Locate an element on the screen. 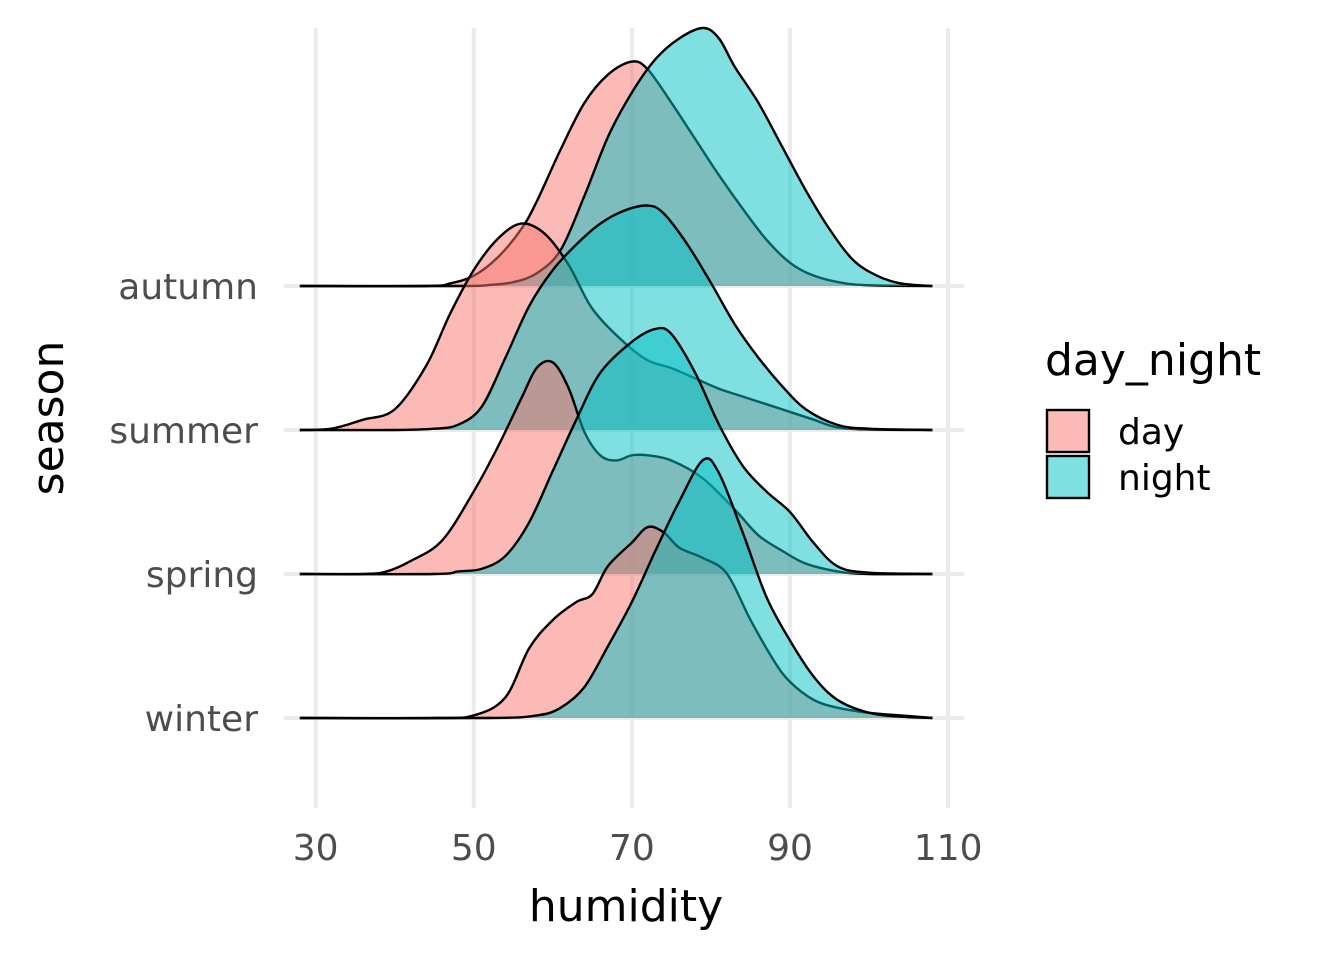 This screenshot has width=1344, height=960. y-axis-ticks: winter spring summer autumn is located at coordinates (183, 503).